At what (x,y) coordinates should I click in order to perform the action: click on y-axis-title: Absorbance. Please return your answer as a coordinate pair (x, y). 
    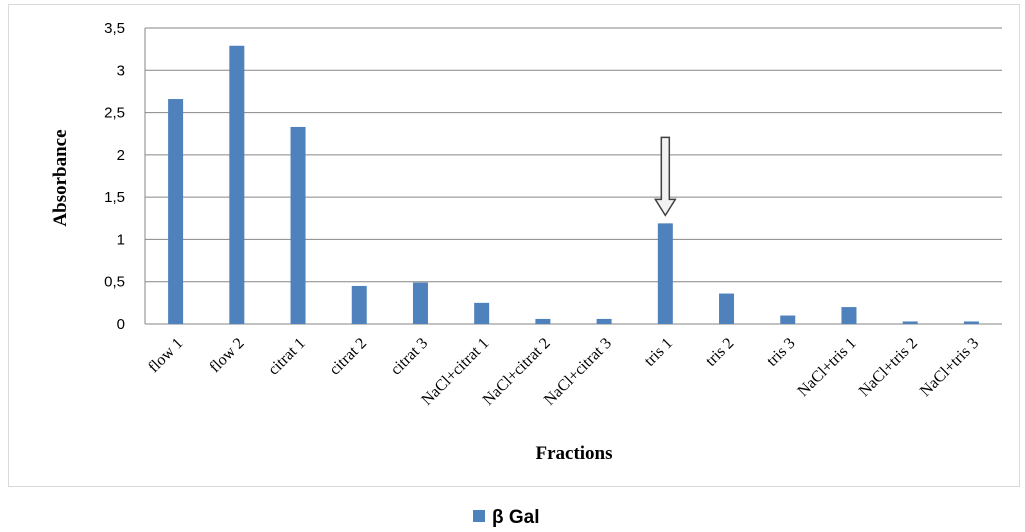
    Looking at the image, I should click on (60, 177).